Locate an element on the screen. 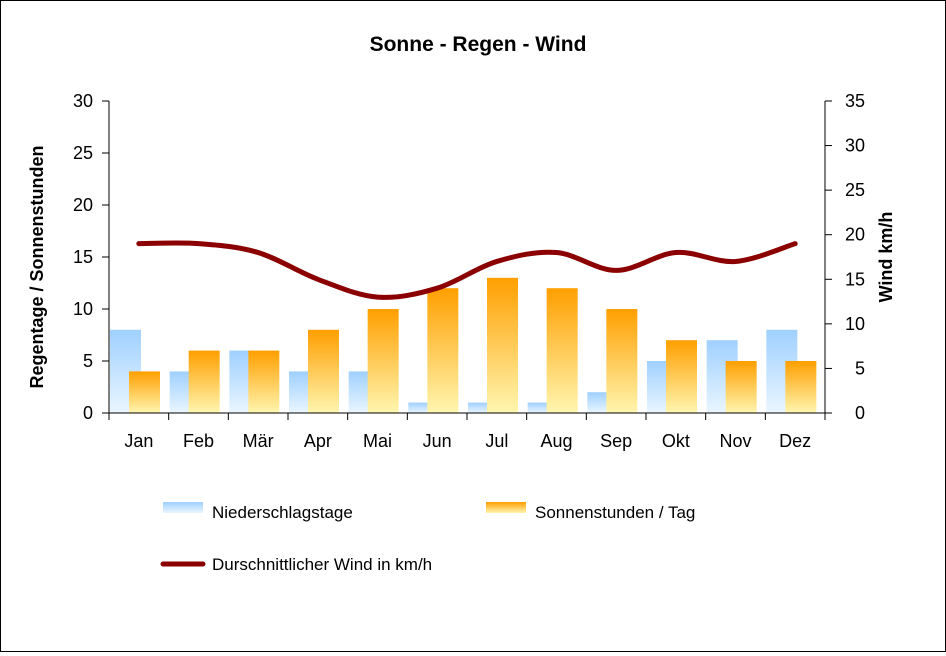 The width and height of the screenshot is (946, 656). y2-tick-label: 20 is located at coordinates (855, 235).